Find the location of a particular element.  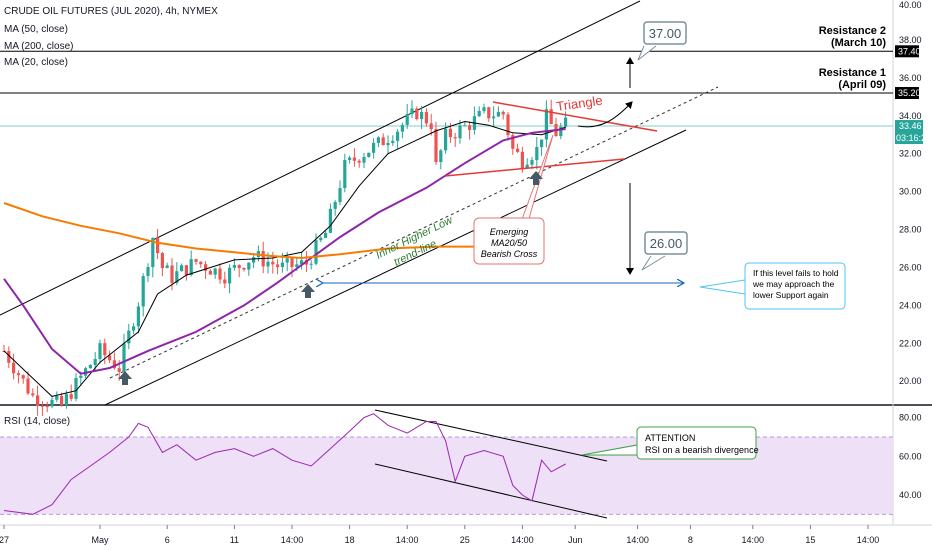

price-tick-label: 36.00 is located at coordinates (910, 78).